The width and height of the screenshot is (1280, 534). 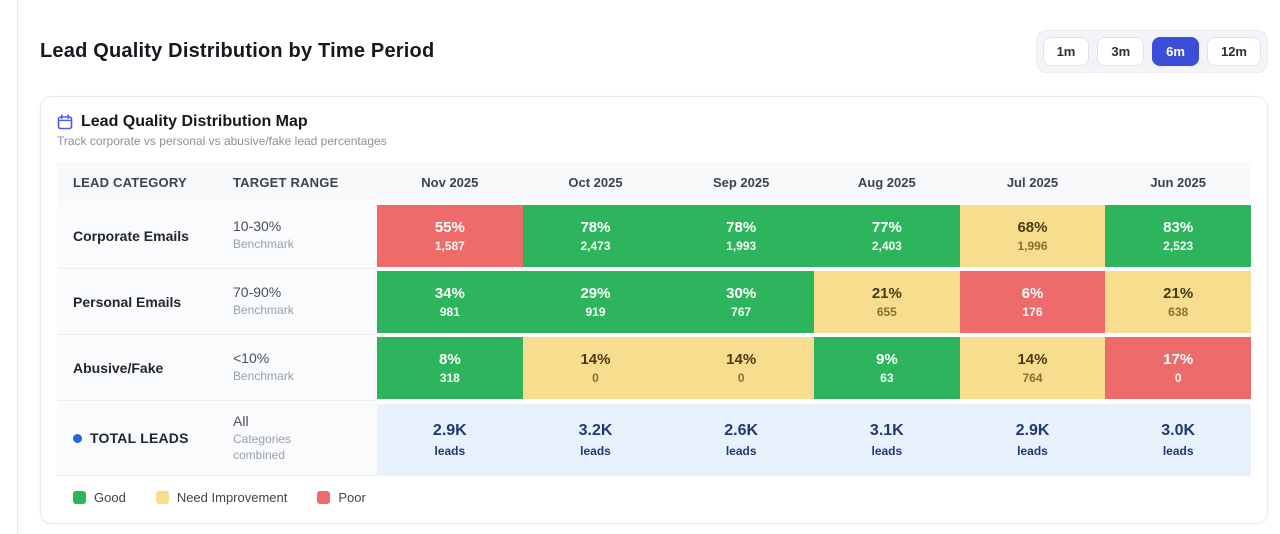 I want to click on heatmap-cell: 8% 318, so click(x=450, y=368).